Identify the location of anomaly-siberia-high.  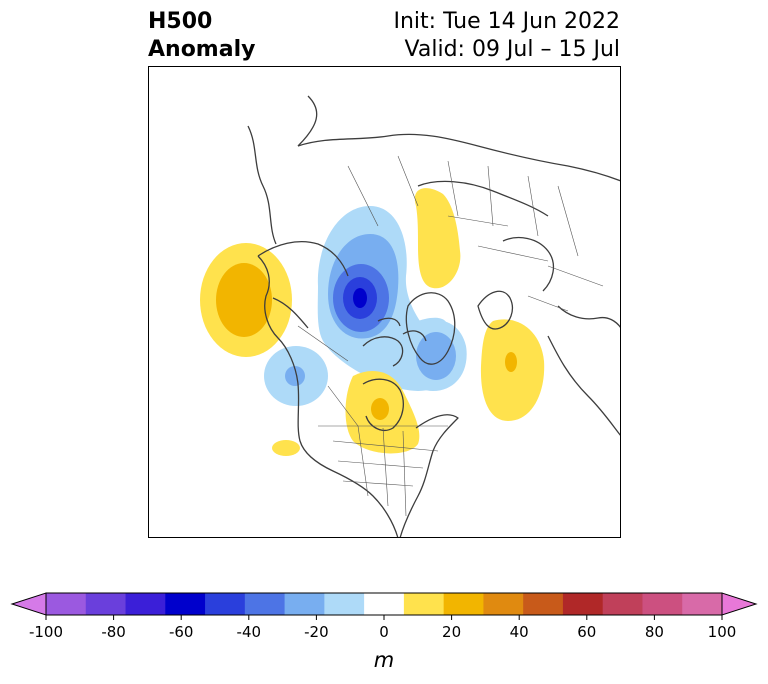
(437, 238).